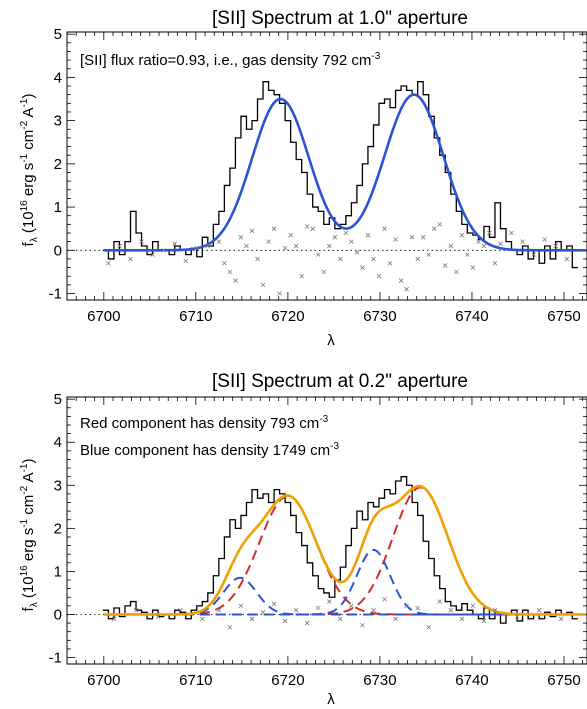  What do you see at coordinates (55, 294) in the screenshot?
I see `y-tick-label: -1` at bounding box center [55, 294].